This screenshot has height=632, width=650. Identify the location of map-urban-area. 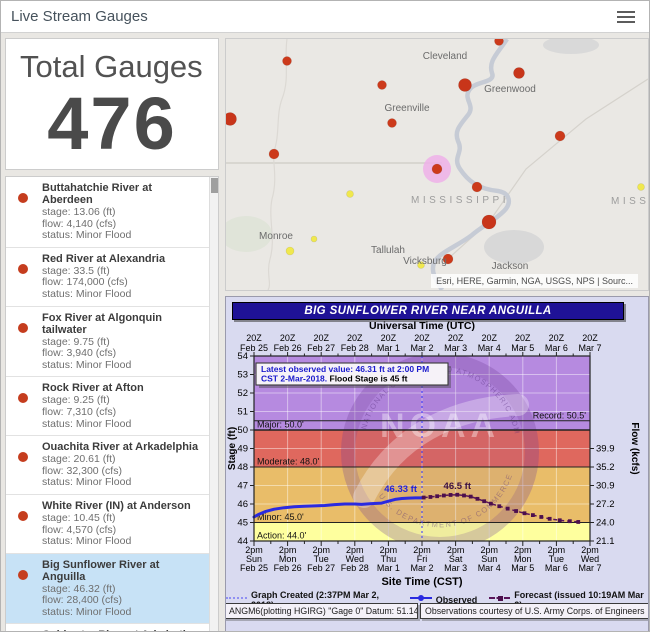
(571, 46).